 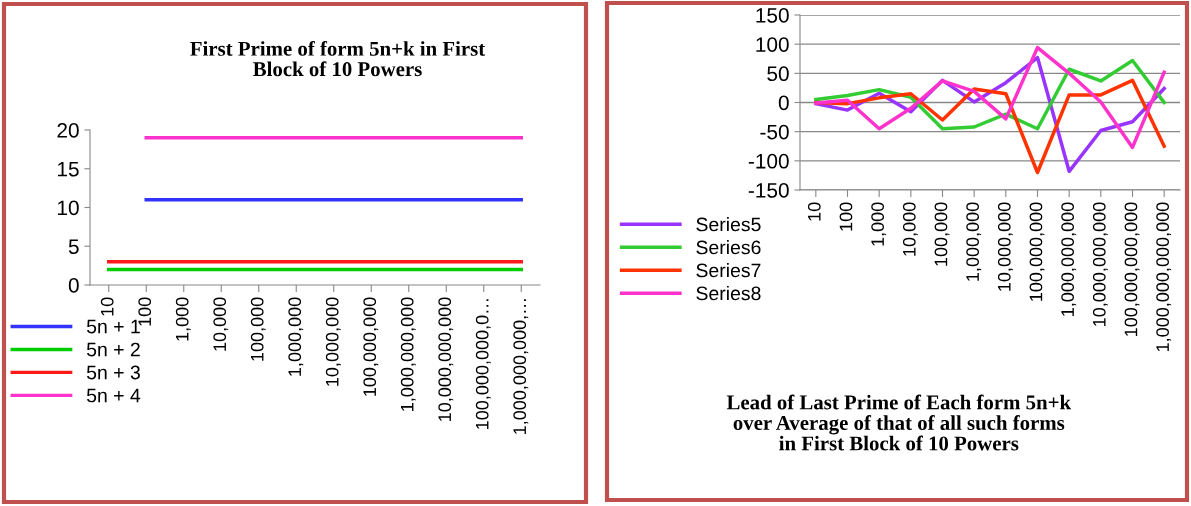 I want to click on x-tick-label: 100,000,000,000, so click(x=1132, y=269).